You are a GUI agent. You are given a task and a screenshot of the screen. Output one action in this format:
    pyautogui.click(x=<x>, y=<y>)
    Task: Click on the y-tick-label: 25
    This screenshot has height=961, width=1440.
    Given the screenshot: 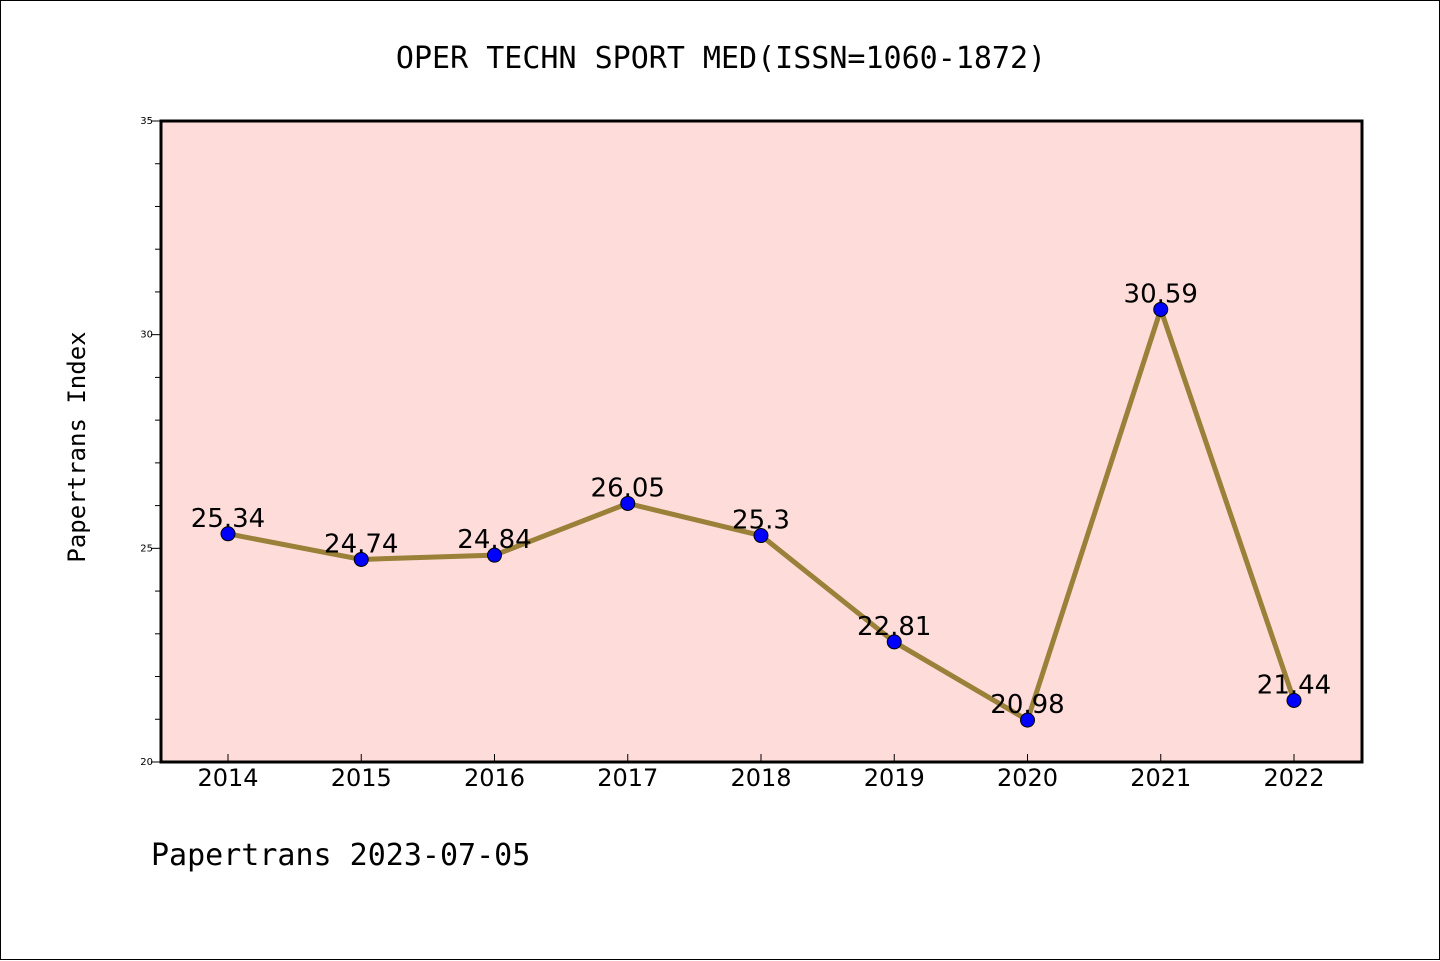 What is the action you would take?
    pyautogui.click(x=146, y=548)
    